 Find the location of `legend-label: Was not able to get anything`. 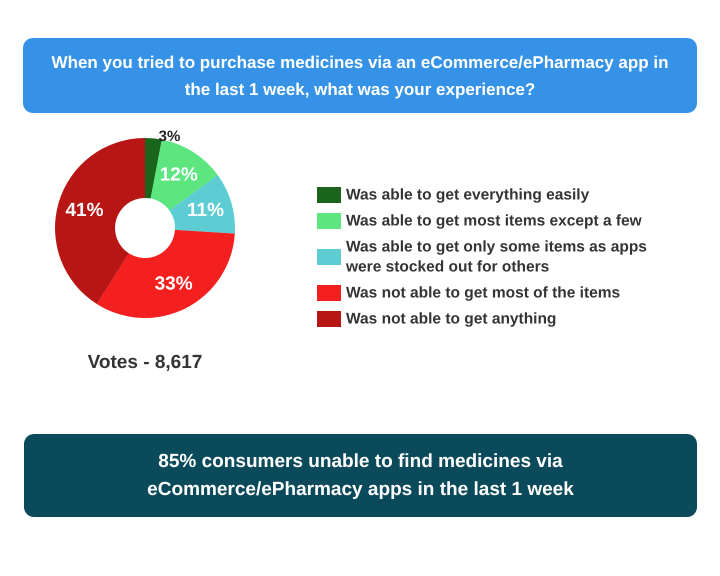

legend-label: Was not able to get anything is located at coordinates (451, 319).